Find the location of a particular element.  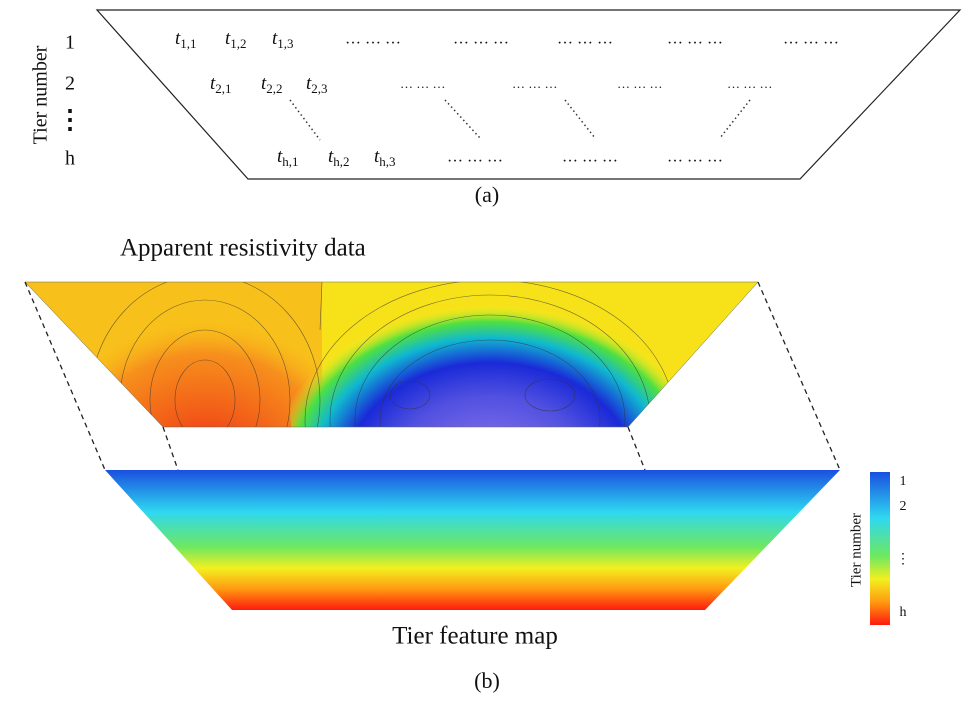

term: th,3 is located at coordinates (385, 157).